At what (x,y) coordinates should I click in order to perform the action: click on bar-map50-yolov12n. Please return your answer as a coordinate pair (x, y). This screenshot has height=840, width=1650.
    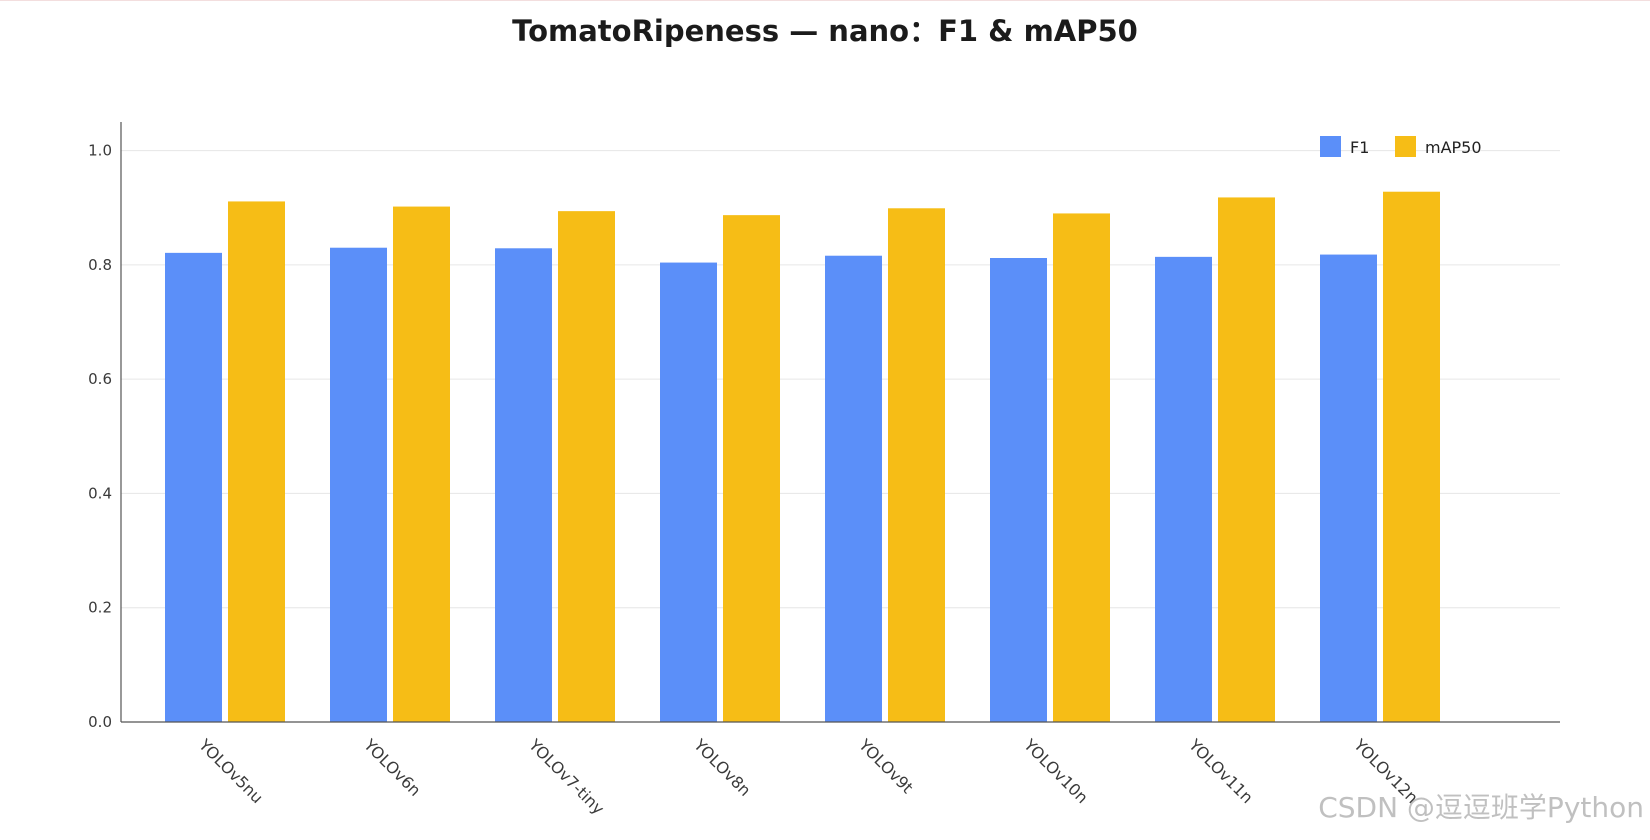
    Looking at the image, I should click on (1411, 456).